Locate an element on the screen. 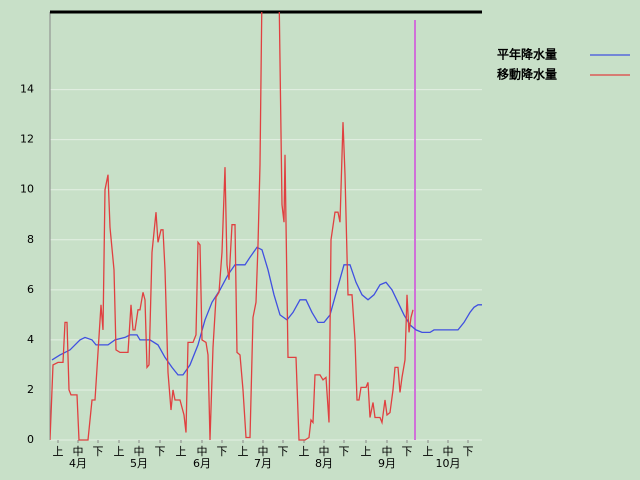 Image resolution: width=640 pixels, height=480 pixels. y-tick-label: 12 is located at coordinates (27, 139).